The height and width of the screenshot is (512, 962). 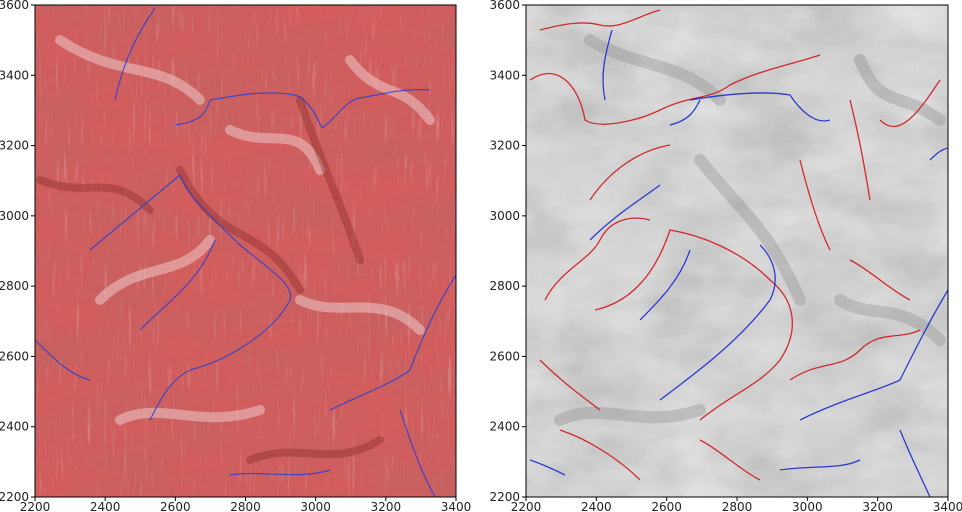 I want to click on right-y-ticks: 2200 2400 2600 2800 3000 3200 3400 3600, so click(x=507, y=252).